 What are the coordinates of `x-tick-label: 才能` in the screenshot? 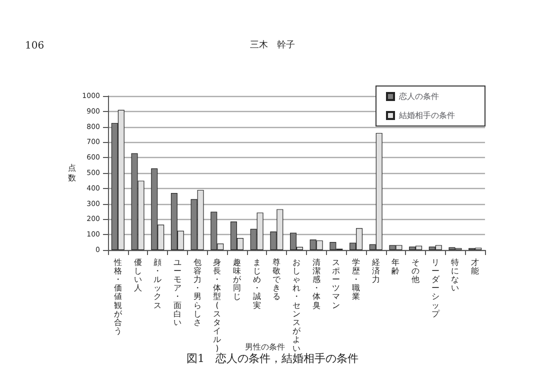 It's located at (475, 267).